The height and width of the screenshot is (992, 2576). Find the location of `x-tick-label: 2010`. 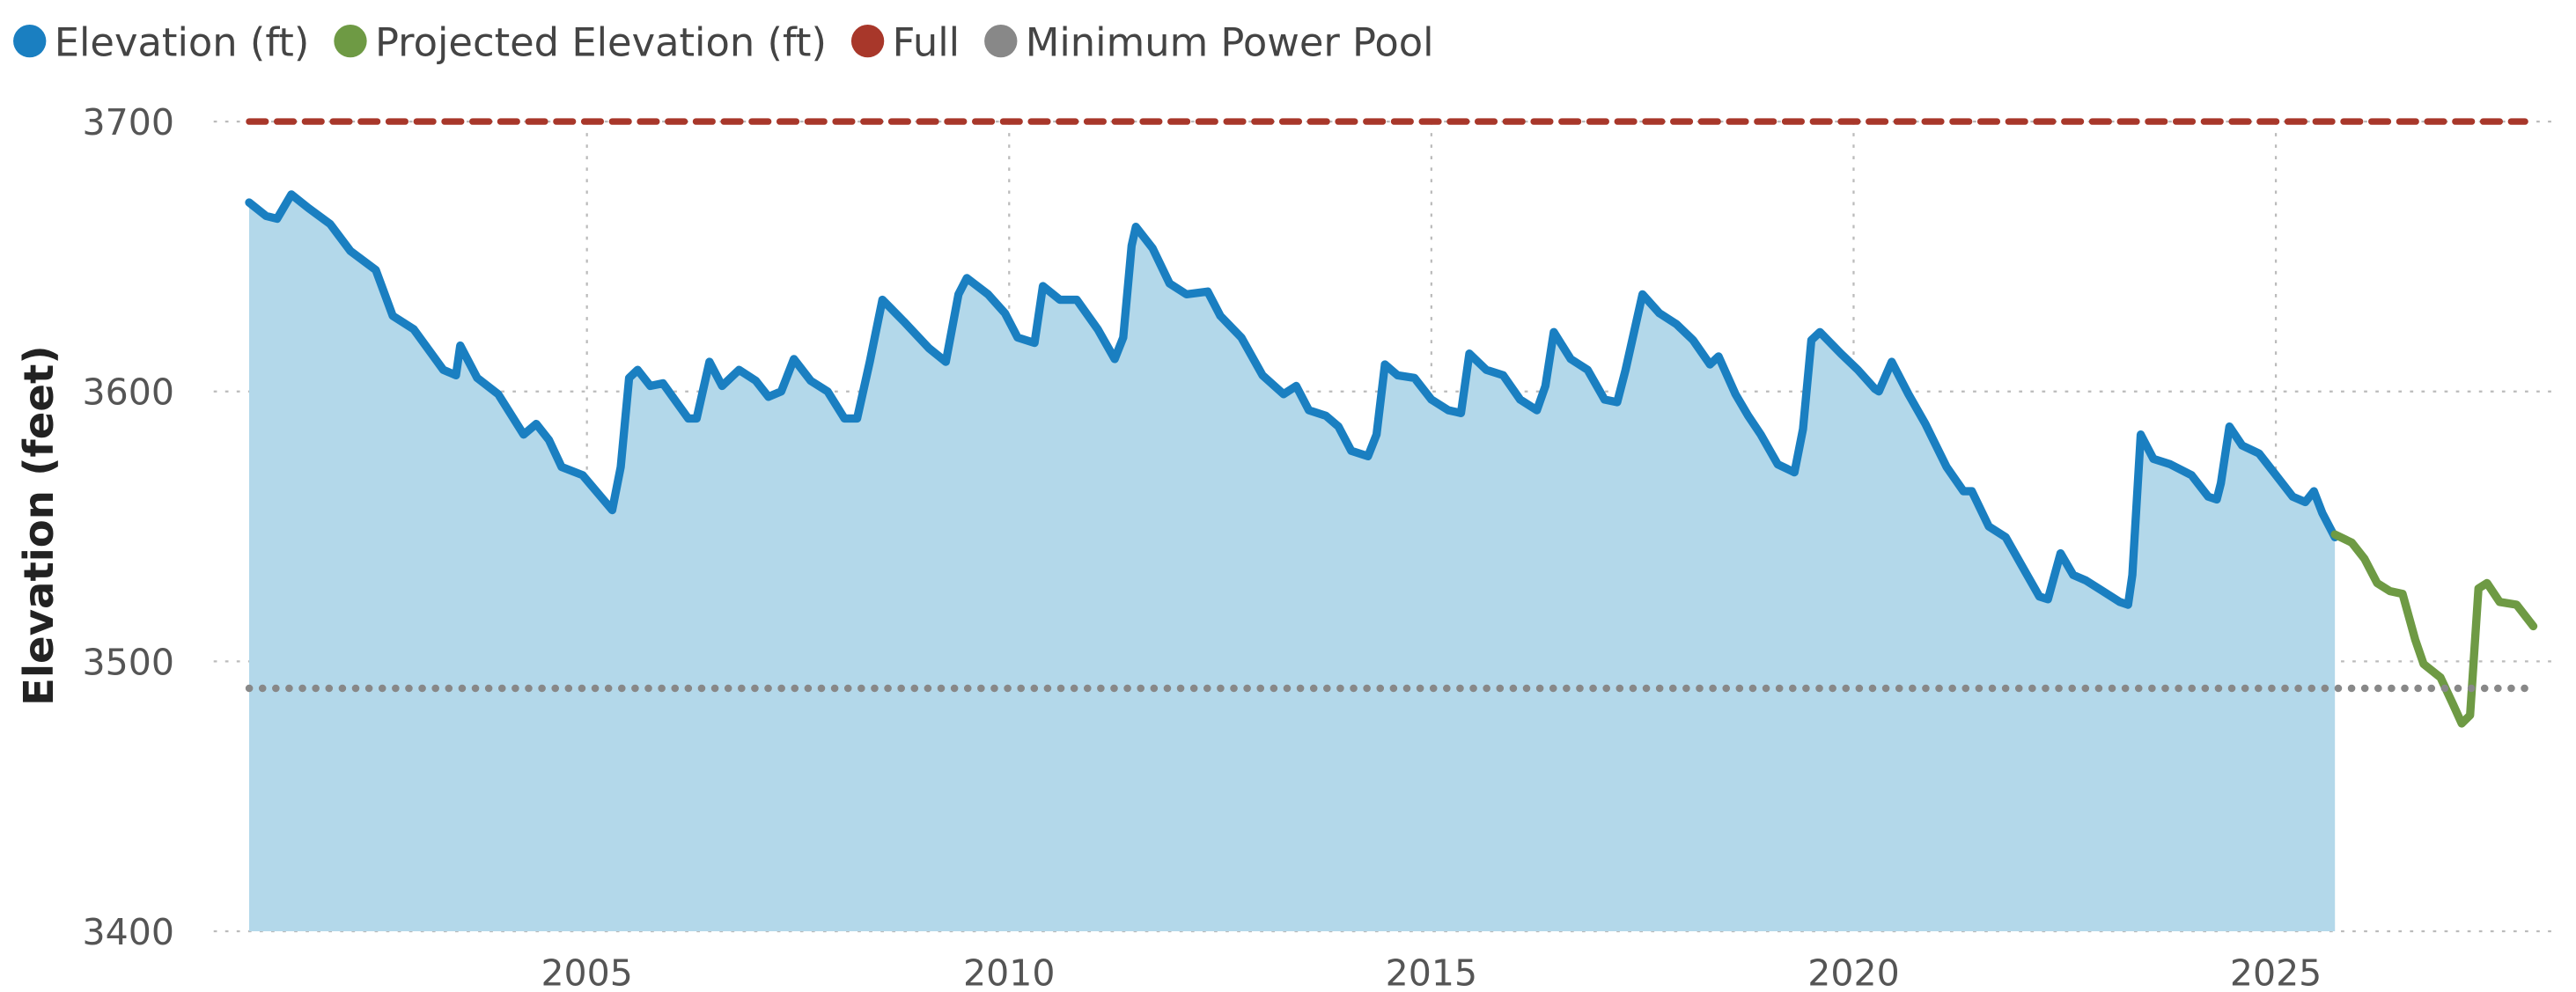

x-tick-label: 2010 is located at coordinates (1009, 972).